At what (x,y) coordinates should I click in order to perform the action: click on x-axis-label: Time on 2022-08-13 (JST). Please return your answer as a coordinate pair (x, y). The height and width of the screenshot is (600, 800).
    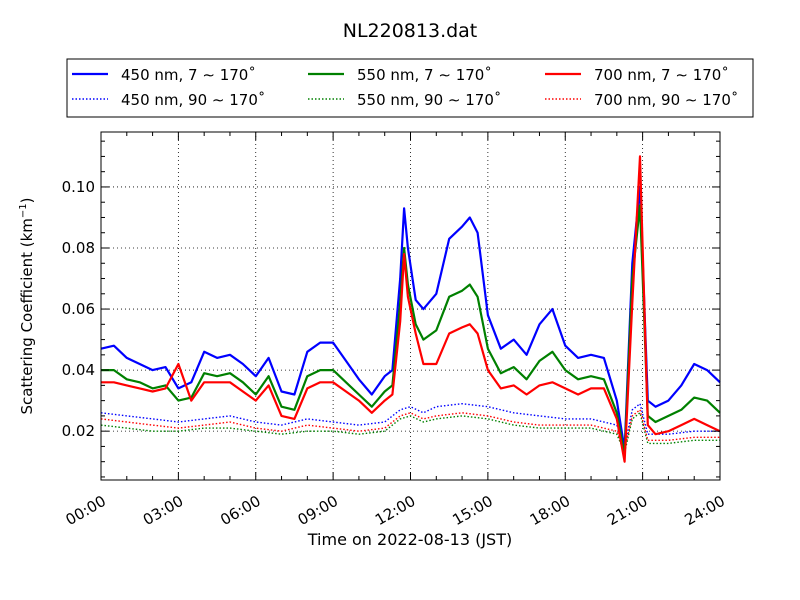
    Looking at the image, I should click on (409, 539).